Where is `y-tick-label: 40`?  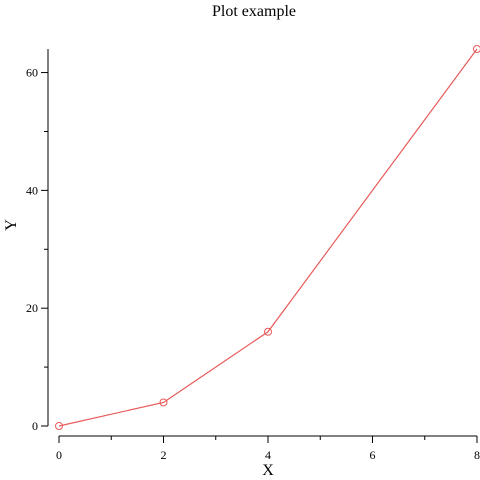
y-tick-label: 40 is located at coordinates (32, 190).